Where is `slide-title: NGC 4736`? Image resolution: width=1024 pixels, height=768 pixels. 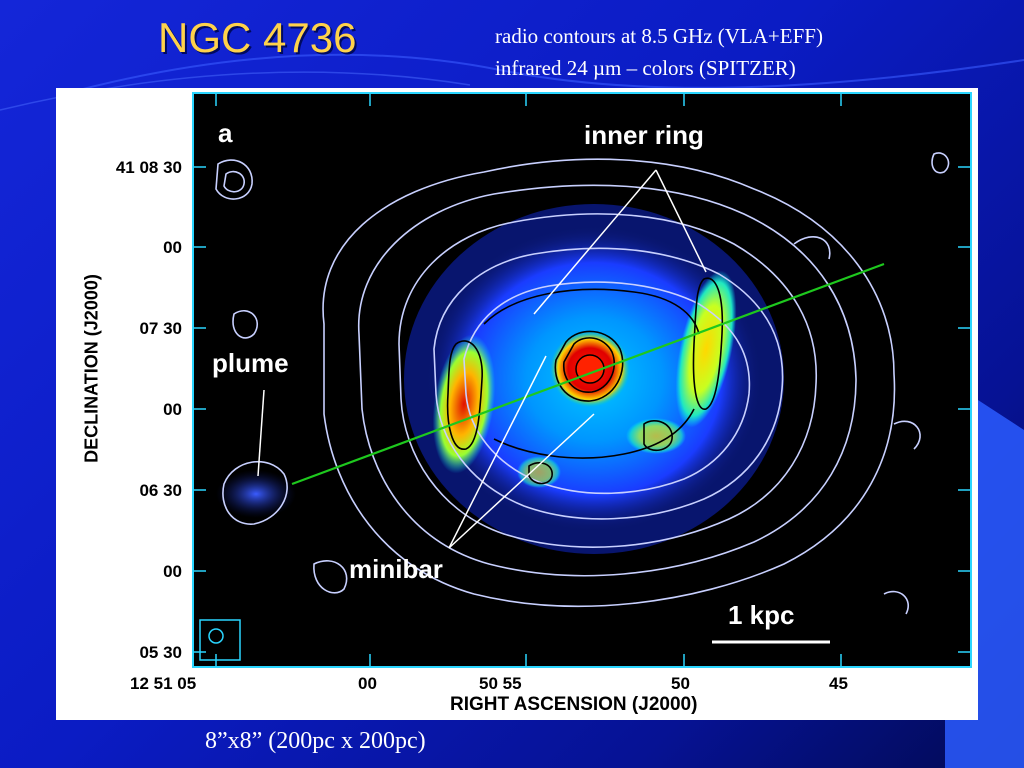
slide-title: NGC 4736 is located at coordinates (257, 37).